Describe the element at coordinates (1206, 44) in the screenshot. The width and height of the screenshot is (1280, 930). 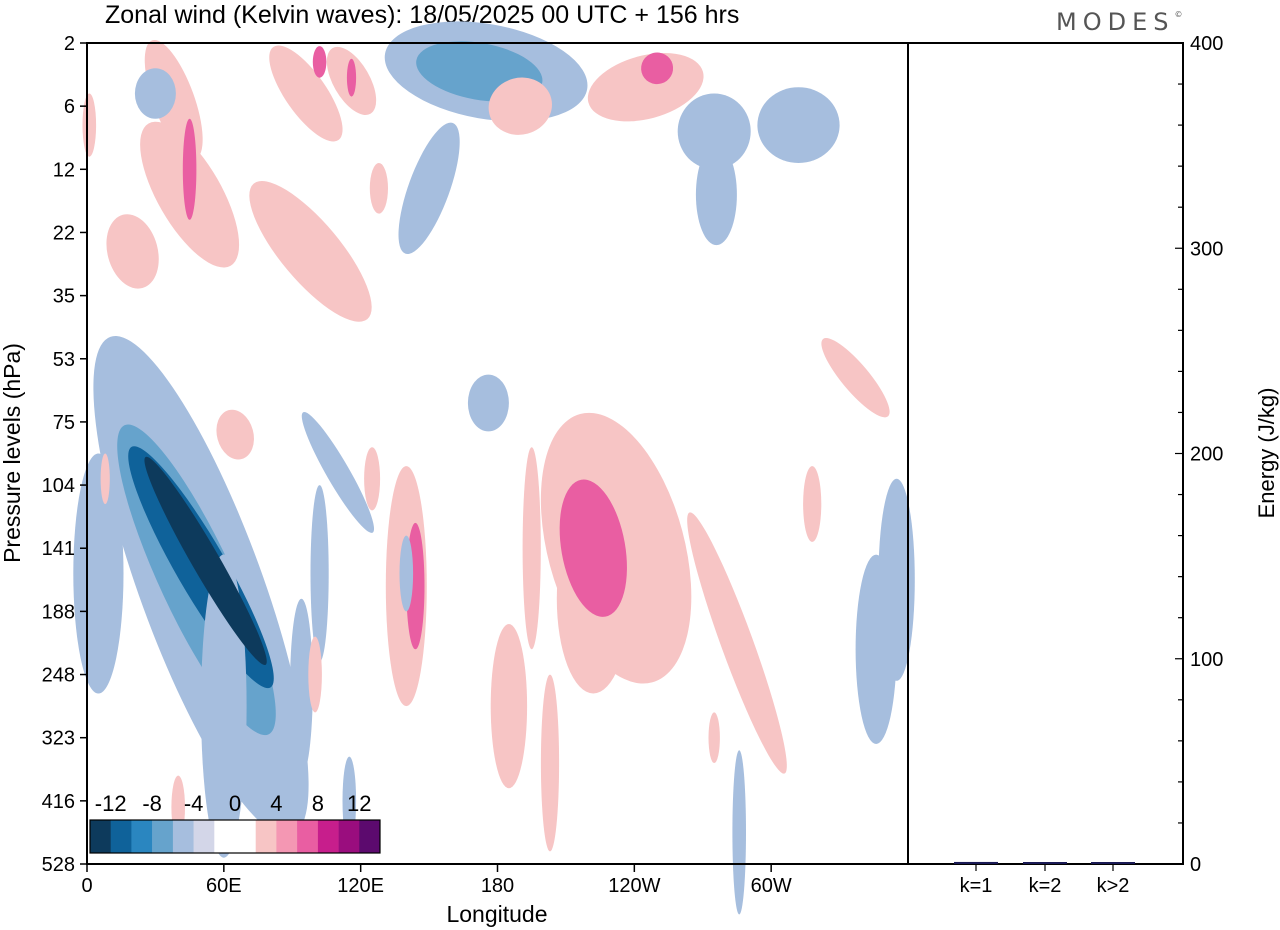
I see `energy-tick-label: 400` at that location.